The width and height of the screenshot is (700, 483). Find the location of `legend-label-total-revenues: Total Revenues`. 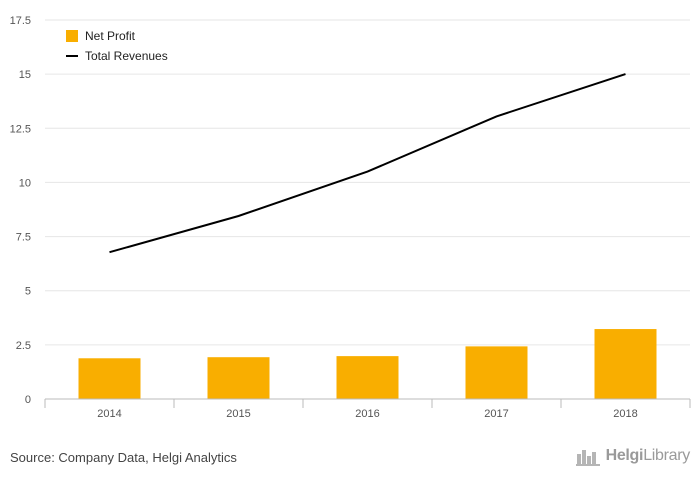

legend-label-total-revenues: Total Revenues is located at coordinates (126, 56).